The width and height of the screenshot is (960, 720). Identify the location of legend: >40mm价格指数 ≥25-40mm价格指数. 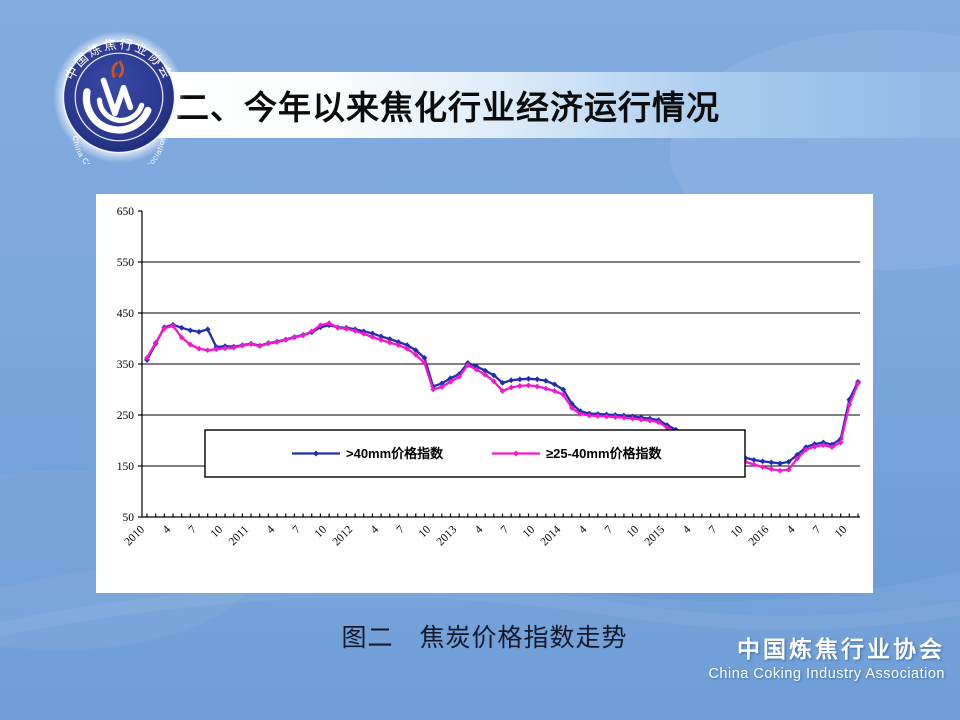
(475, 453).